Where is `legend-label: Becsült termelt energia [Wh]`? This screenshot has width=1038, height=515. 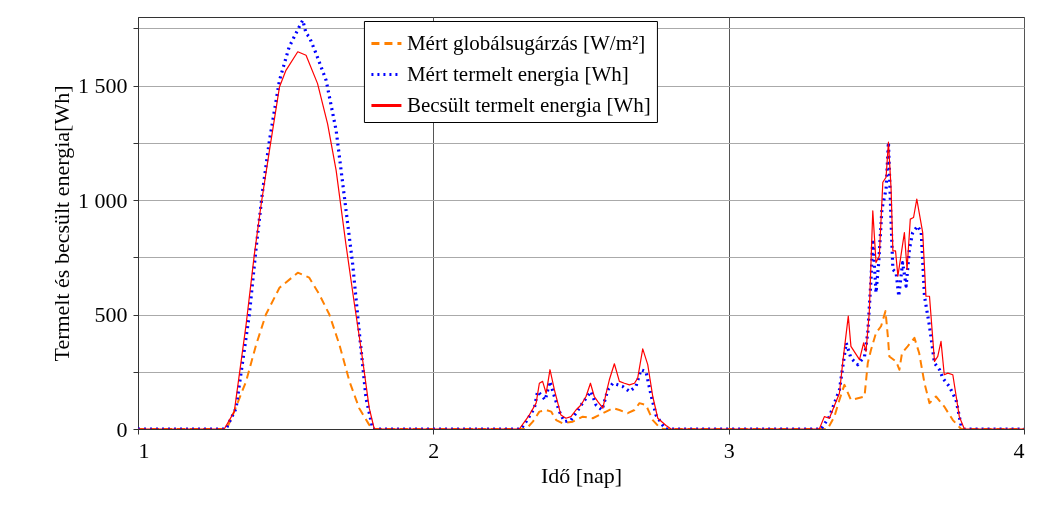 legend-label: Becsült termelt energia [Wh] is located at coordinates (528, 104).